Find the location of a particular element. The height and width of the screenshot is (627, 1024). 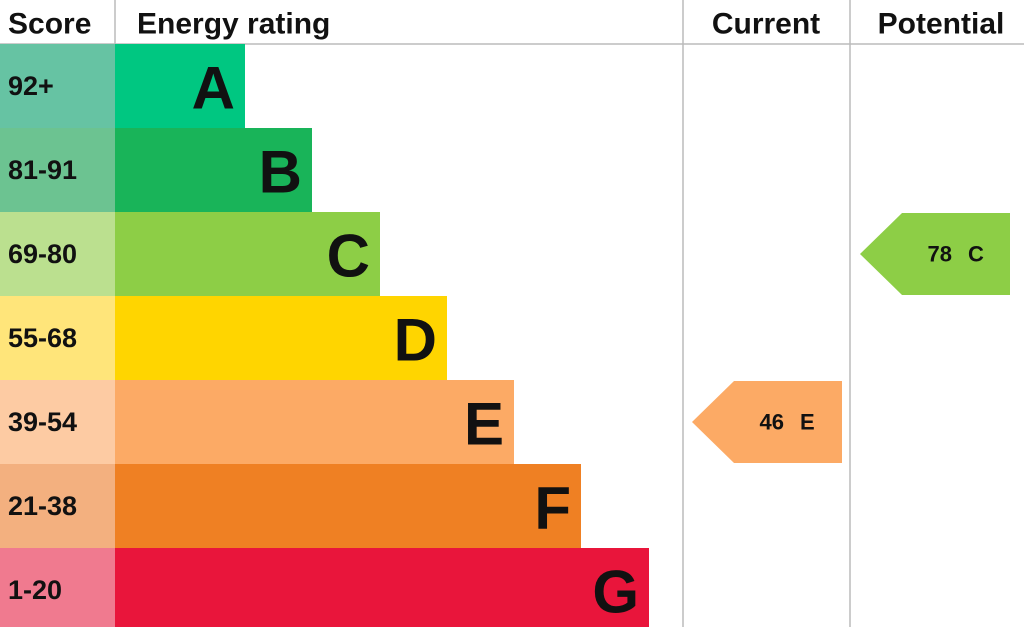

rating-letter: A is located at coordinates (213, 88).